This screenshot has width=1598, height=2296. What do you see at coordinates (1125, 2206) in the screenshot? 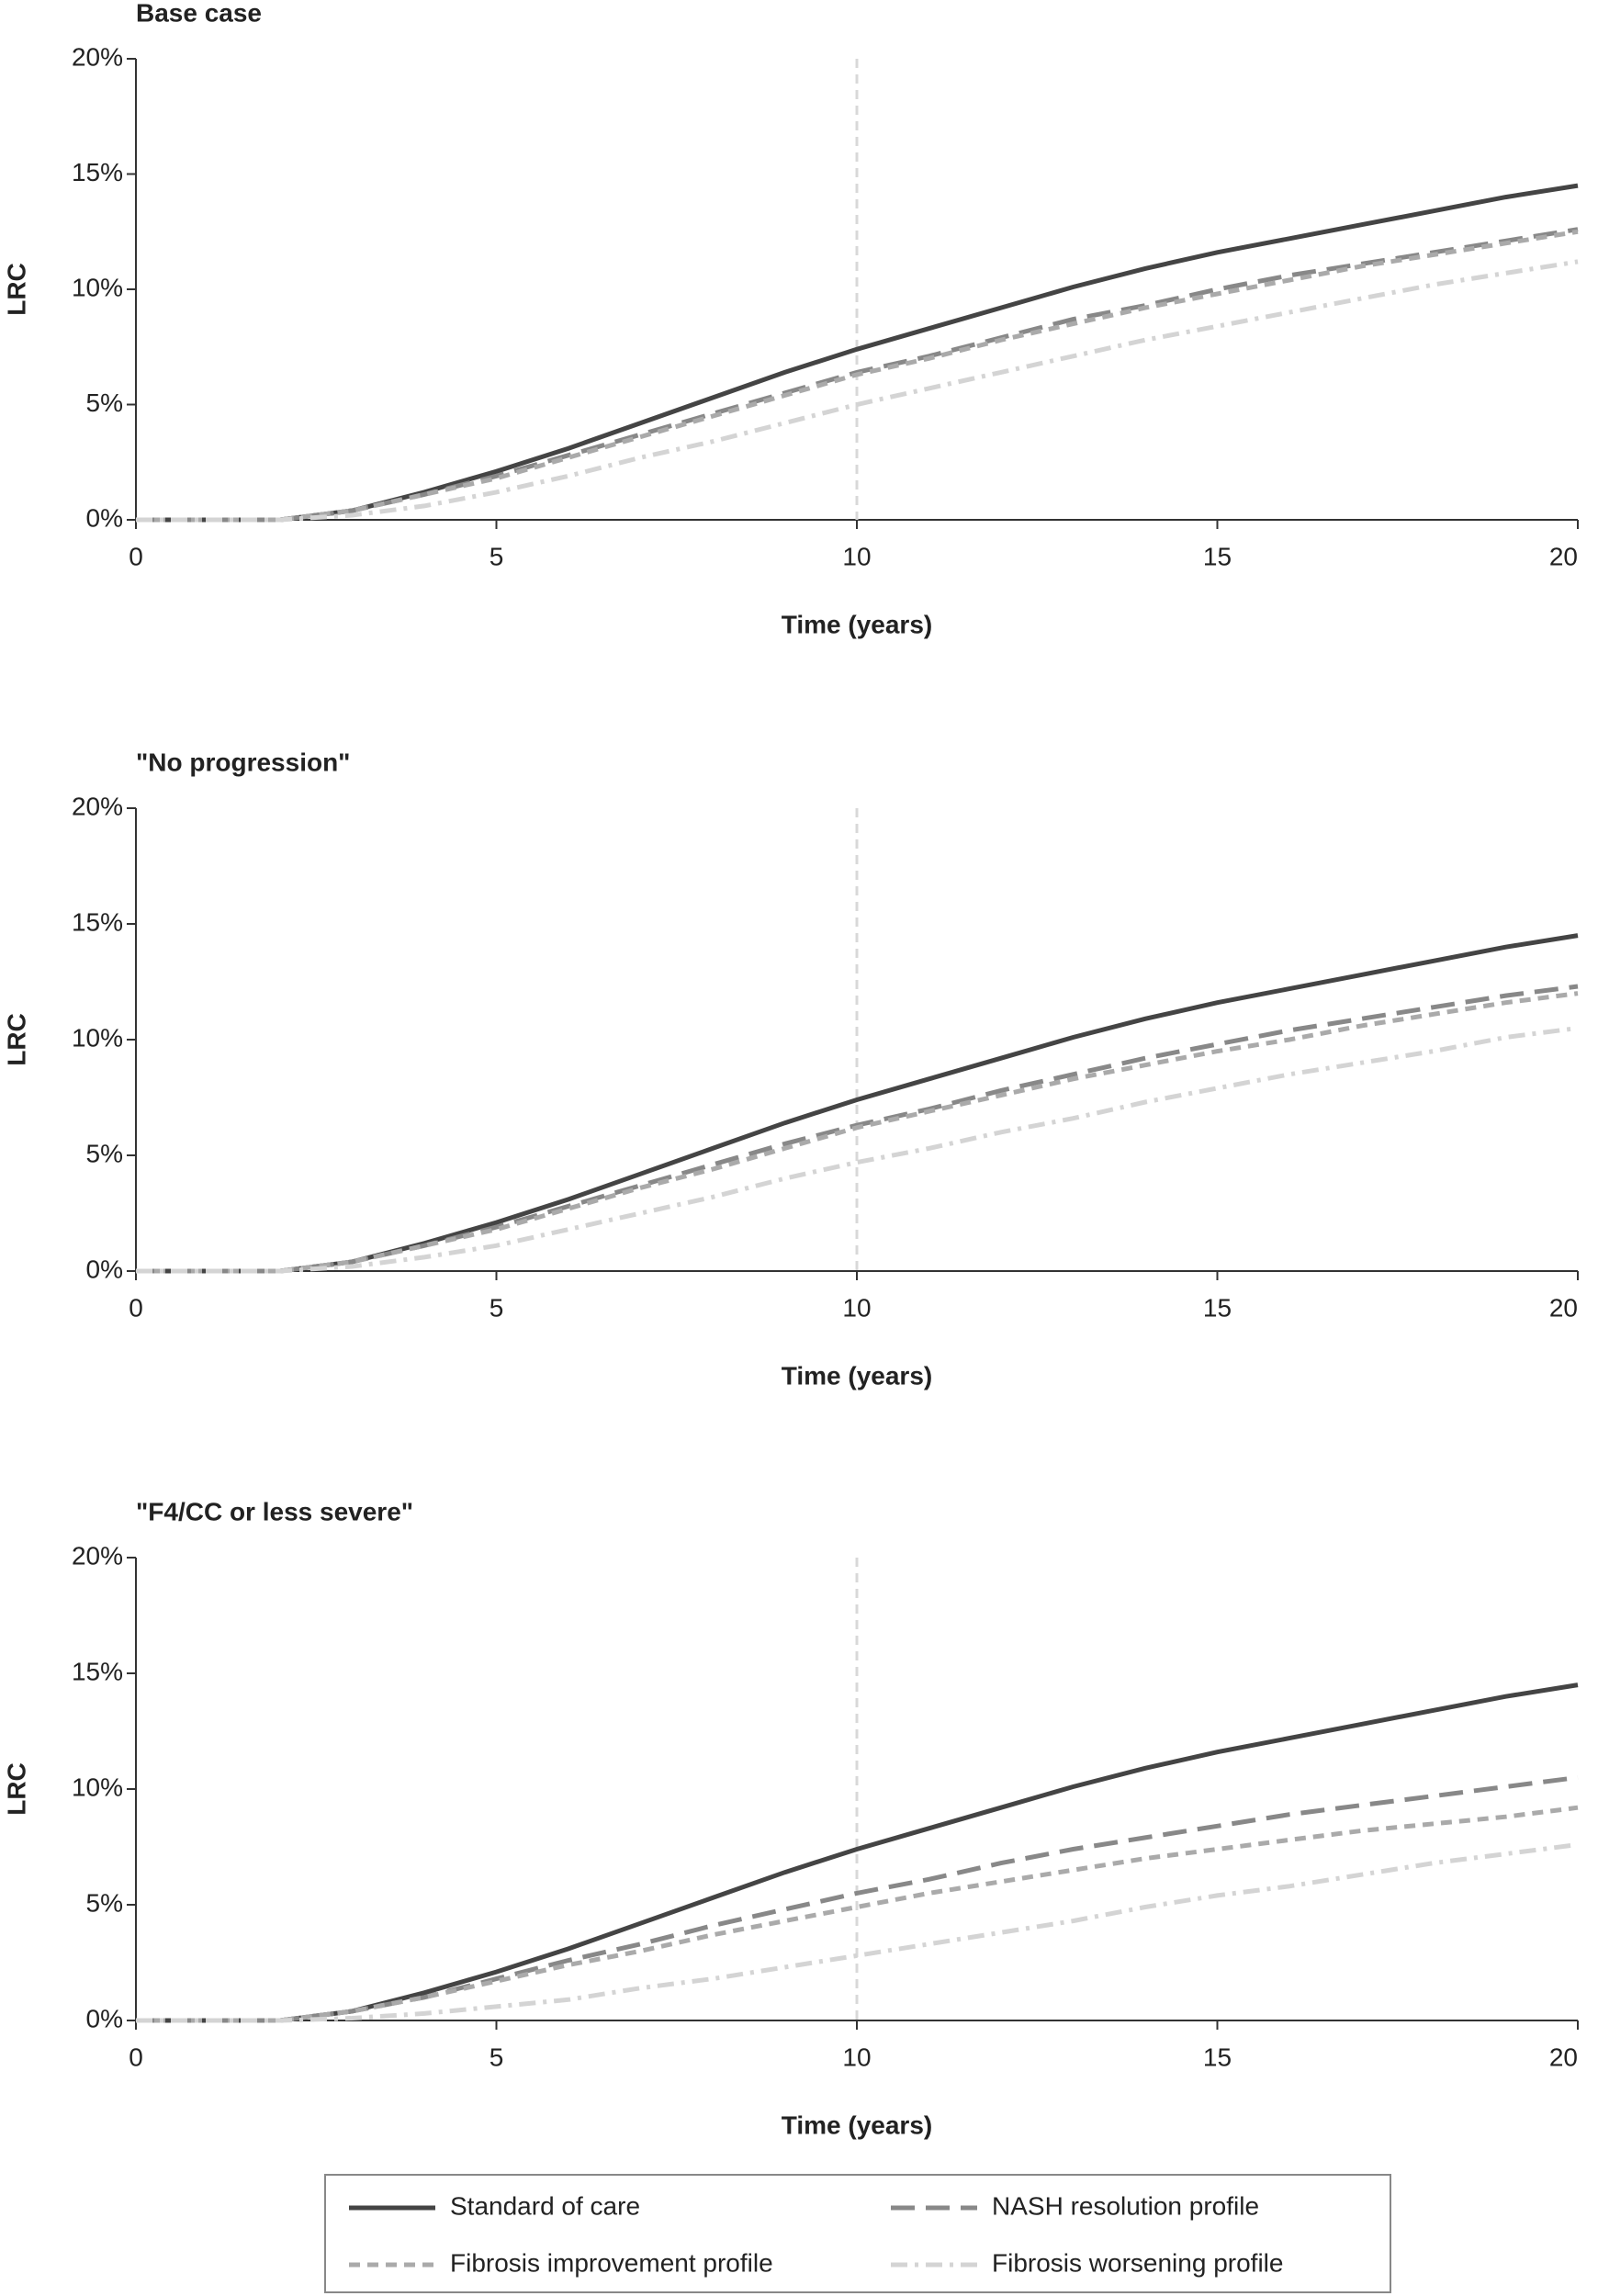
I see `legend-label: NASH resolution profile` at bounding box center [1125, 2206].